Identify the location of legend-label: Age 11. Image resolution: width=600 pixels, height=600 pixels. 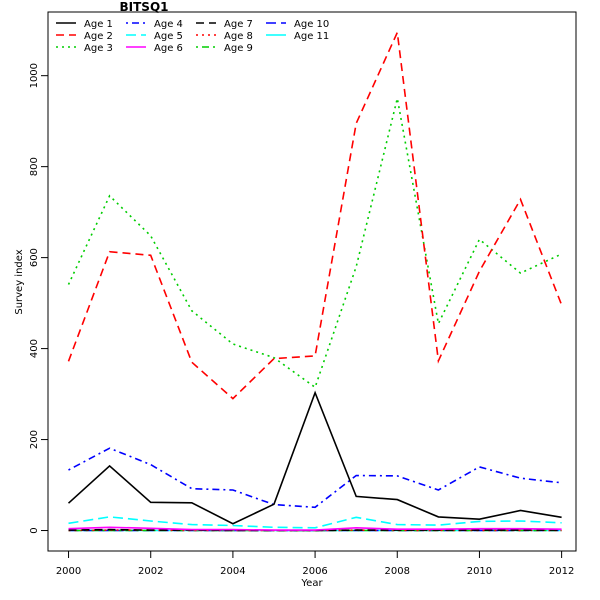
(311, 36).